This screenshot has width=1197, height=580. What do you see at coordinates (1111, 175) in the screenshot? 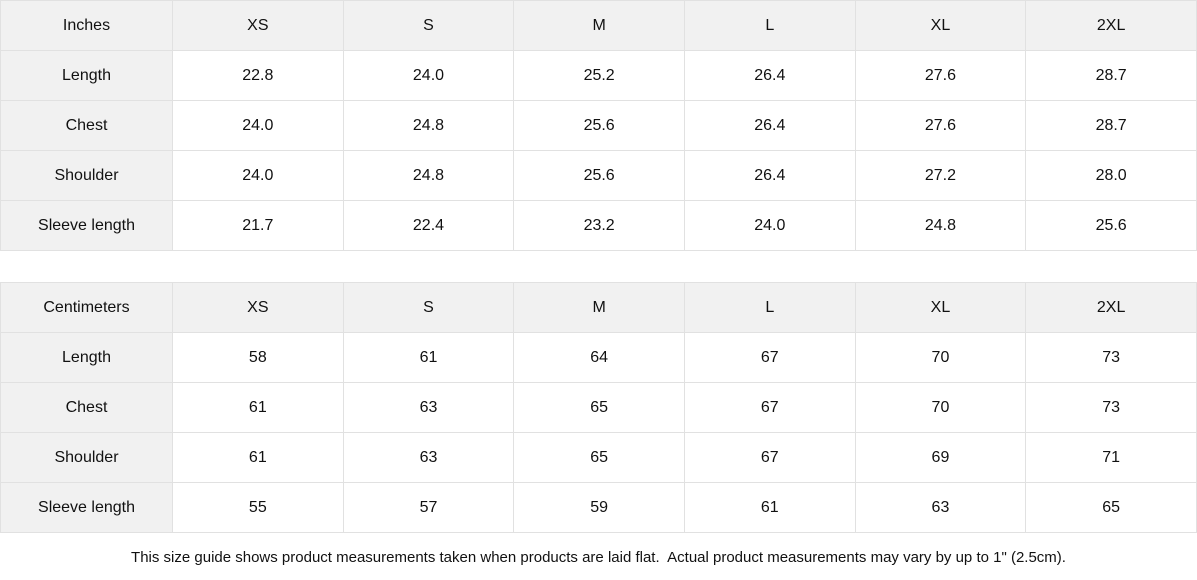
I see `measurement-value: 28.0` at bounding box center [1111, 175].